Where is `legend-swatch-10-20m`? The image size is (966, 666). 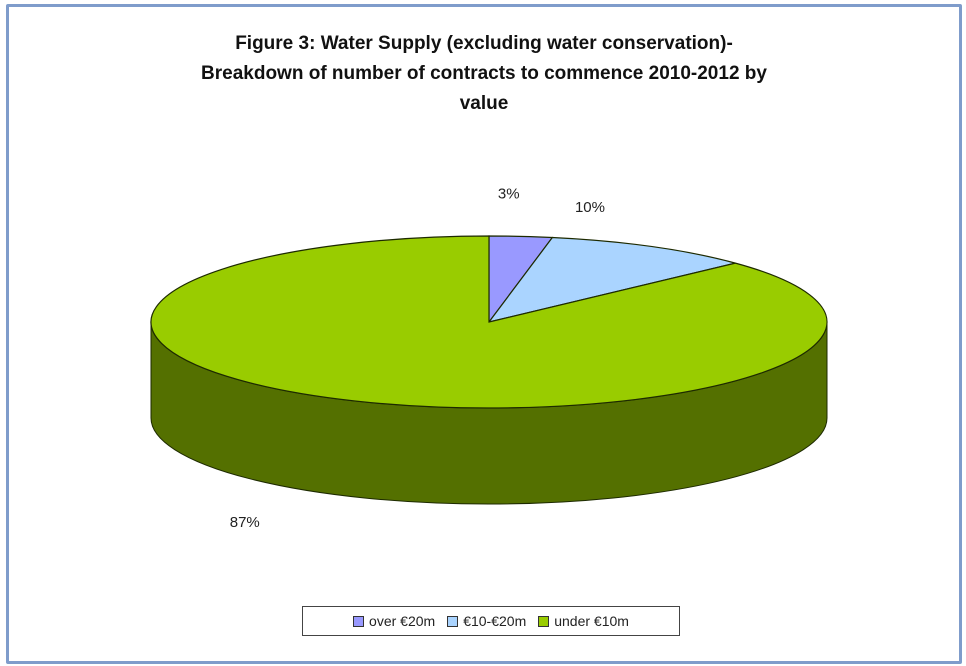 legend-swatch-10-20m is located at coordinates (453, 621).